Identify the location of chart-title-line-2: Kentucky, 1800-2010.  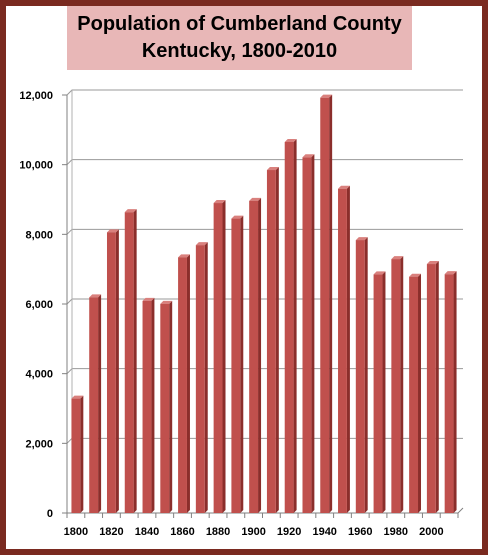
(239, 51).